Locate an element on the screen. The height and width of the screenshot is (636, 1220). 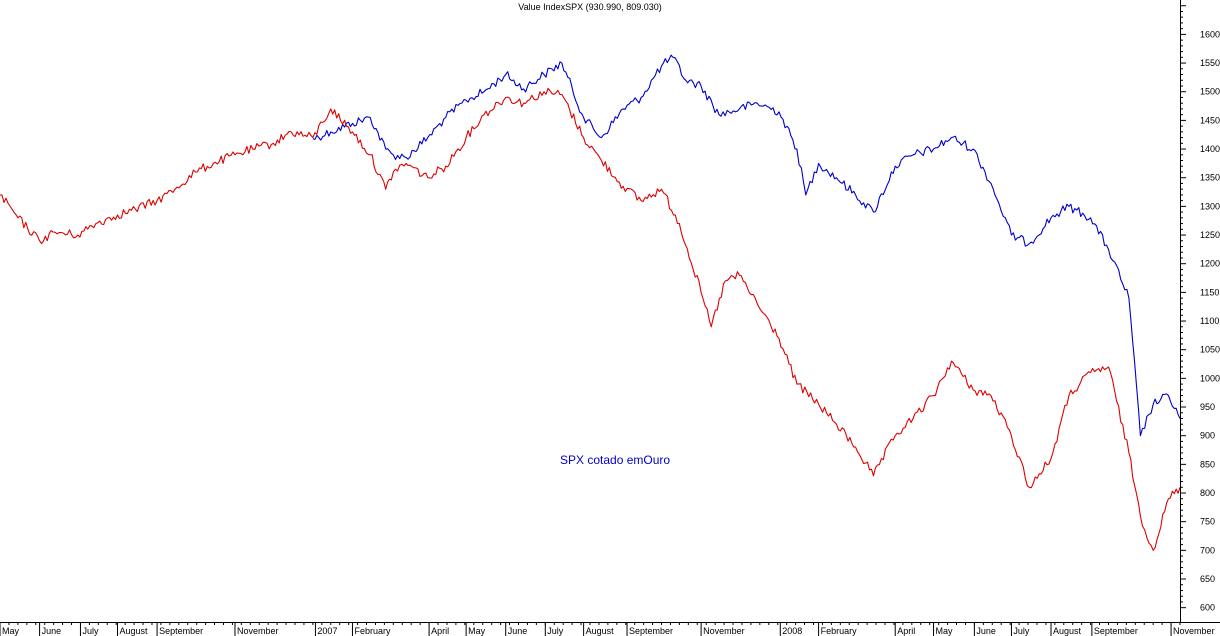
y-tick-label: 1350 is located at coordinates (1210, 178).